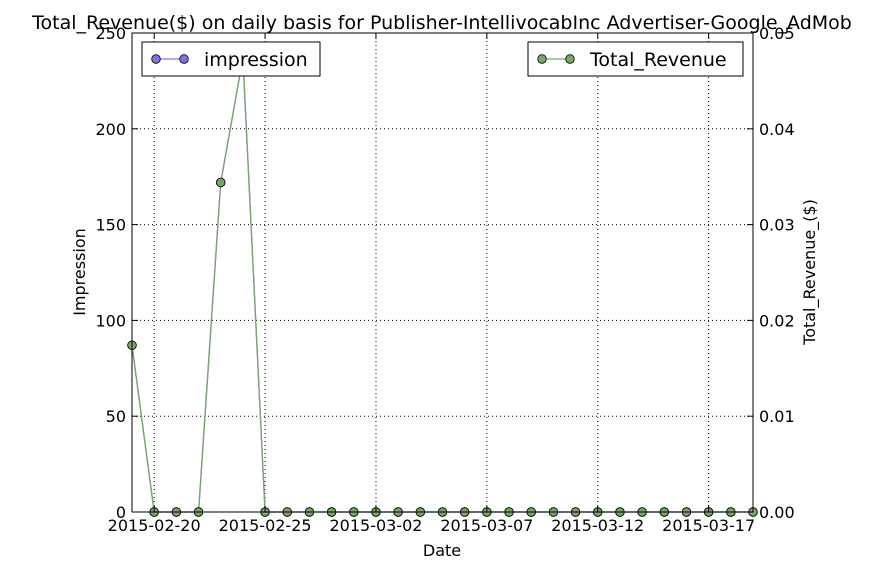 The width and height of the screenshot is (884, 575). I want to click on y-right-tick-label: 0.01, so click(777, 416).